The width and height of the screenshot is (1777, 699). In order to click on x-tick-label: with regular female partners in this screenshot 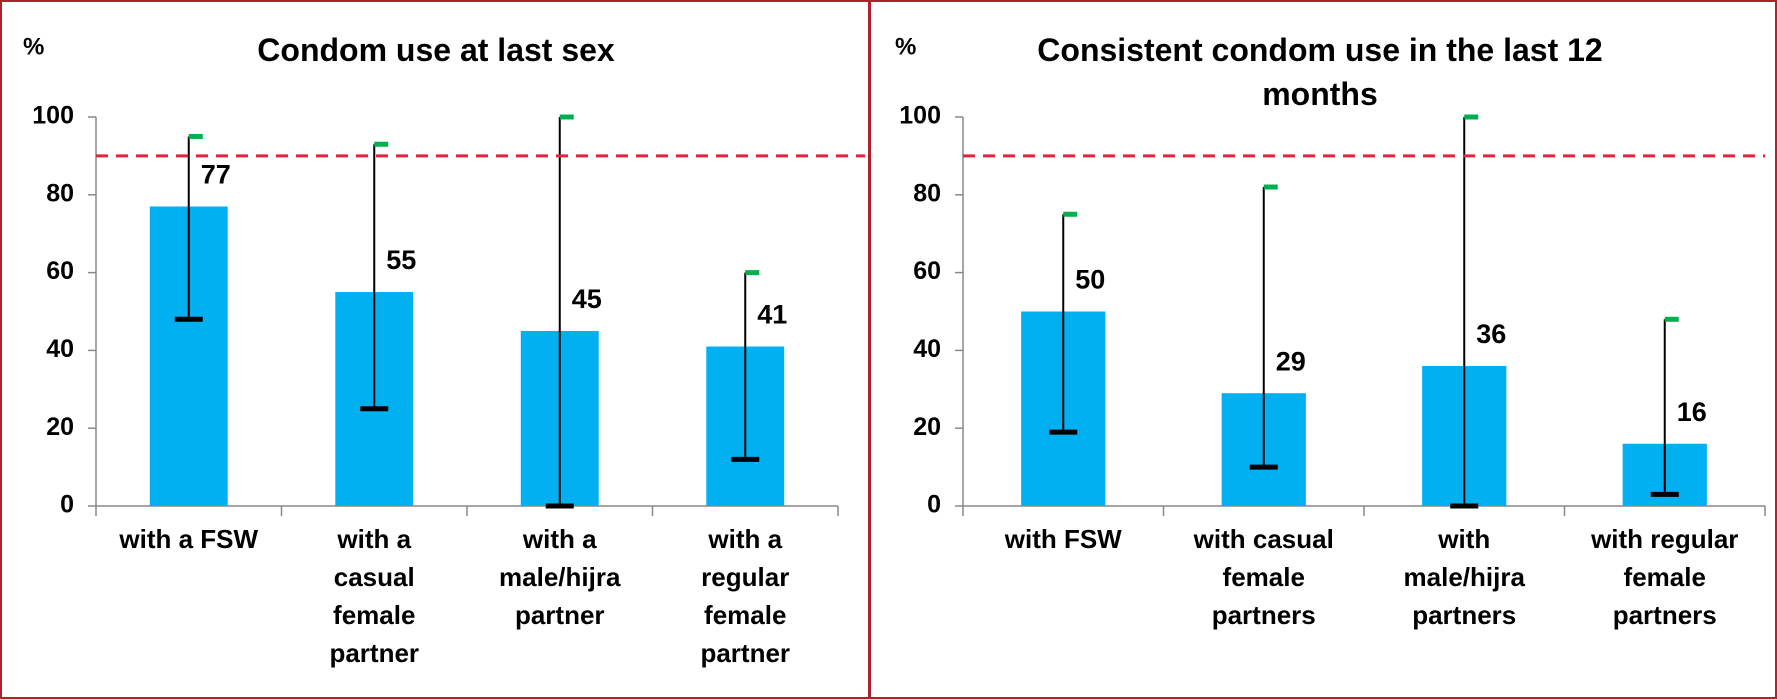, I will do `click(1665, 577)`.